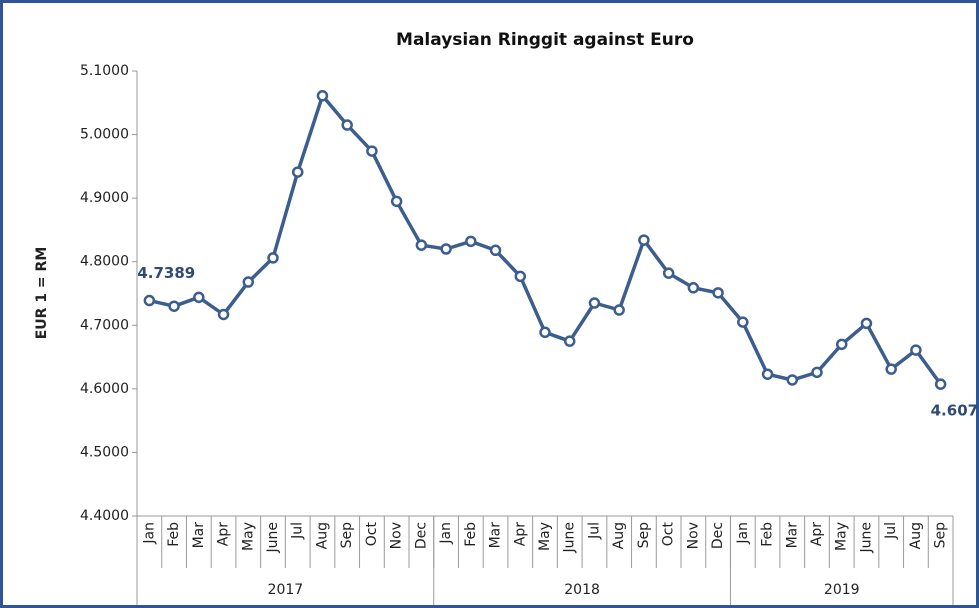 This screenshot has width=979, height=608. What do you see at coordinates (545, 40) in the screenshot?
I see `chart-title: Malaysian Ringgit against Euro` at bounding box center [545, 40].